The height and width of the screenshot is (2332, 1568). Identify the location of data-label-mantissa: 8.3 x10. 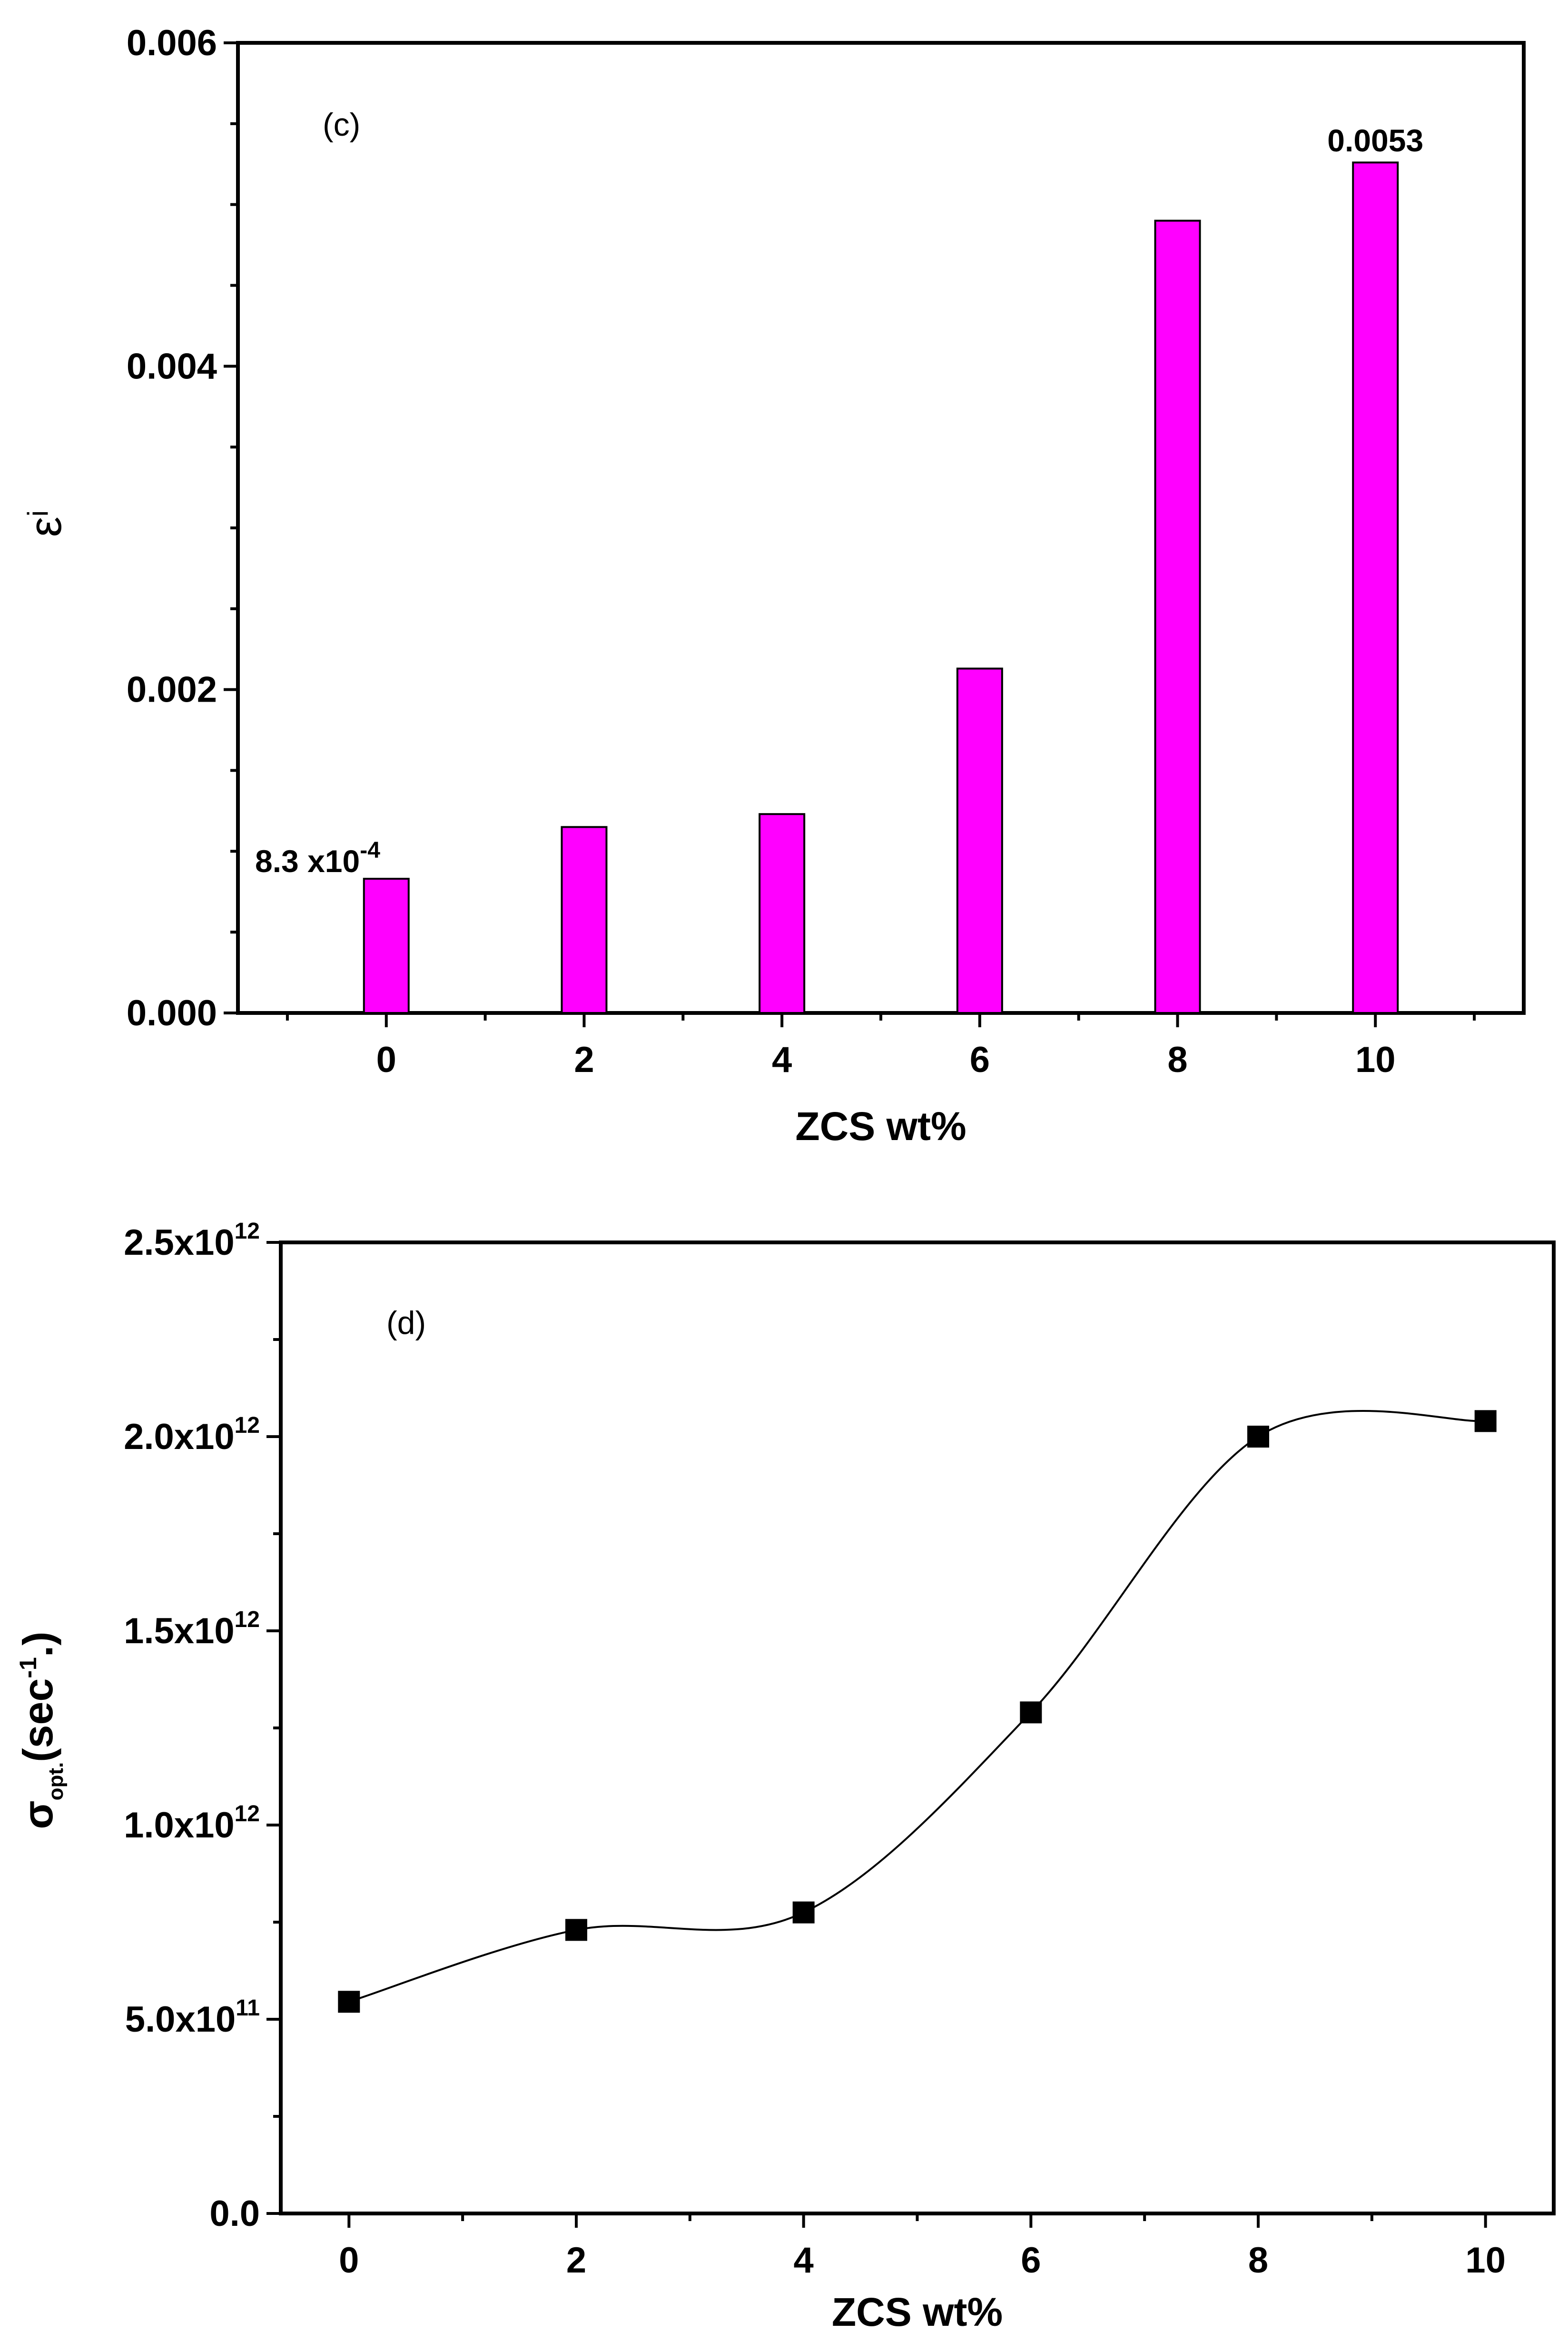
(307, 861).